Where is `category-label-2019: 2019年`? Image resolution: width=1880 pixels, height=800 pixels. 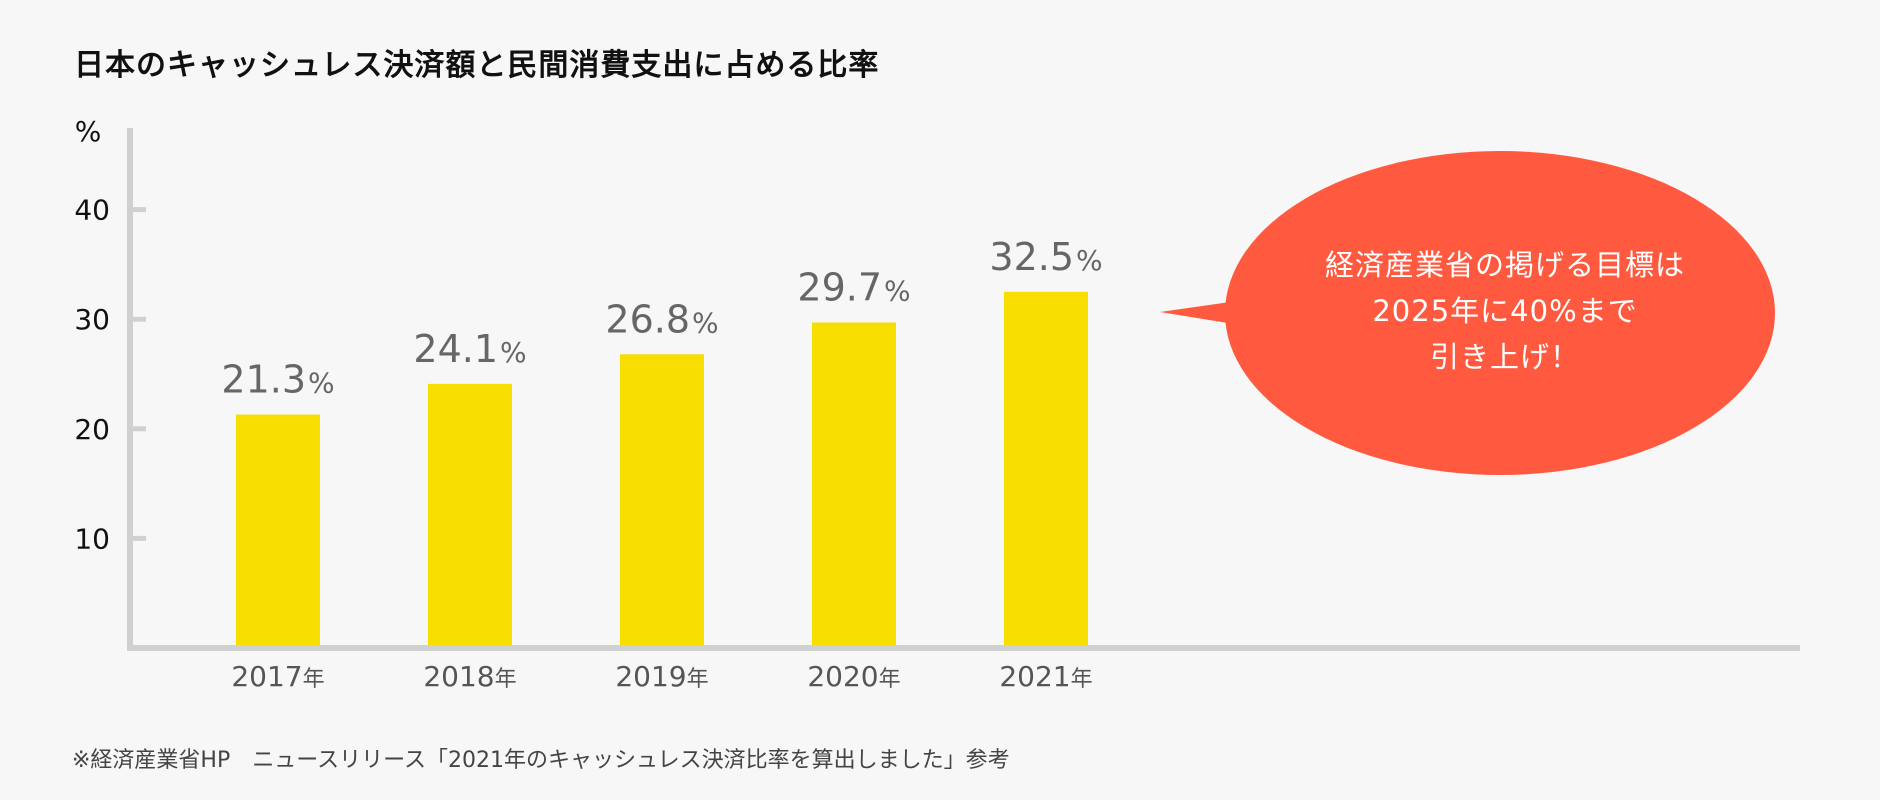 category-label-2019: 2019年 is located at coordinates (661, 676).